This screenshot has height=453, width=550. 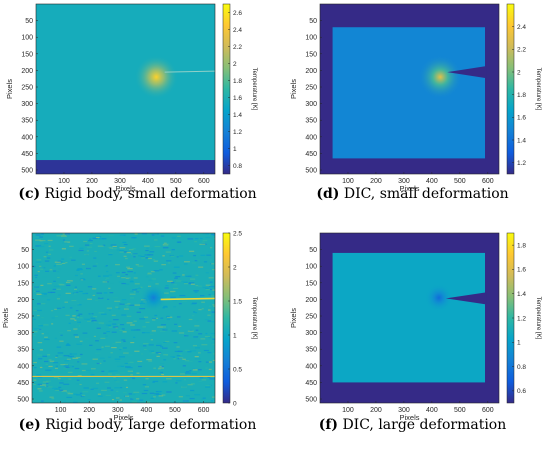 What do you see at coordinates (521, 95) in the screenshot?
I see `colorbar-tick-label: 1.8` at bounding box center [521, 95].